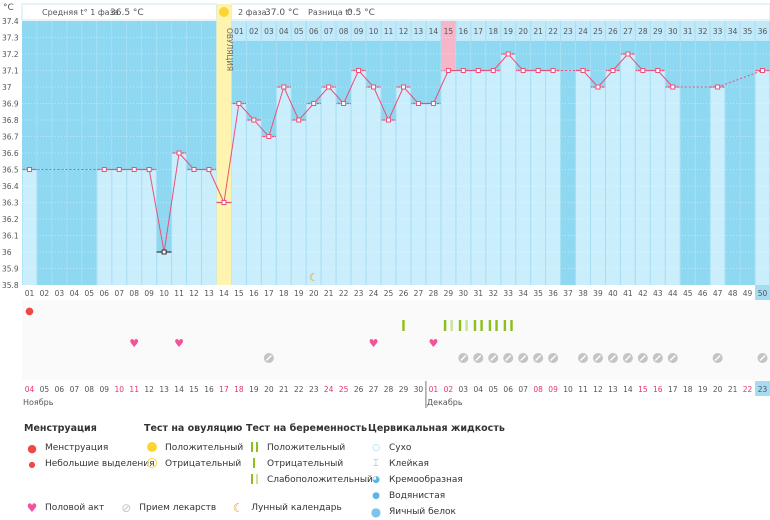 The height and width of the screenshot is (520, 770). What do you see at coordinates (254, 480) in the screenshot?
I see `test-weak-icon` at bounding box center [254, 480].